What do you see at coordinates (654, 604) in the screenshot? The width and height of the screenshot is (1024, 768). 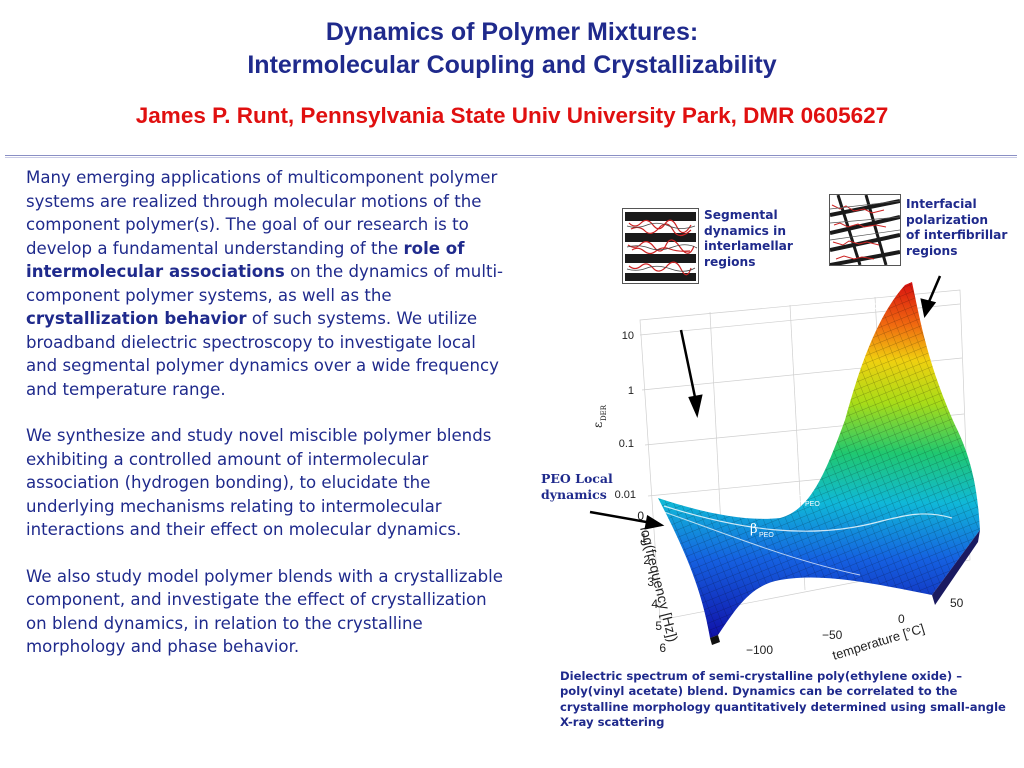 I see `y-tick-4: 4` at bounding box center [654, 604].